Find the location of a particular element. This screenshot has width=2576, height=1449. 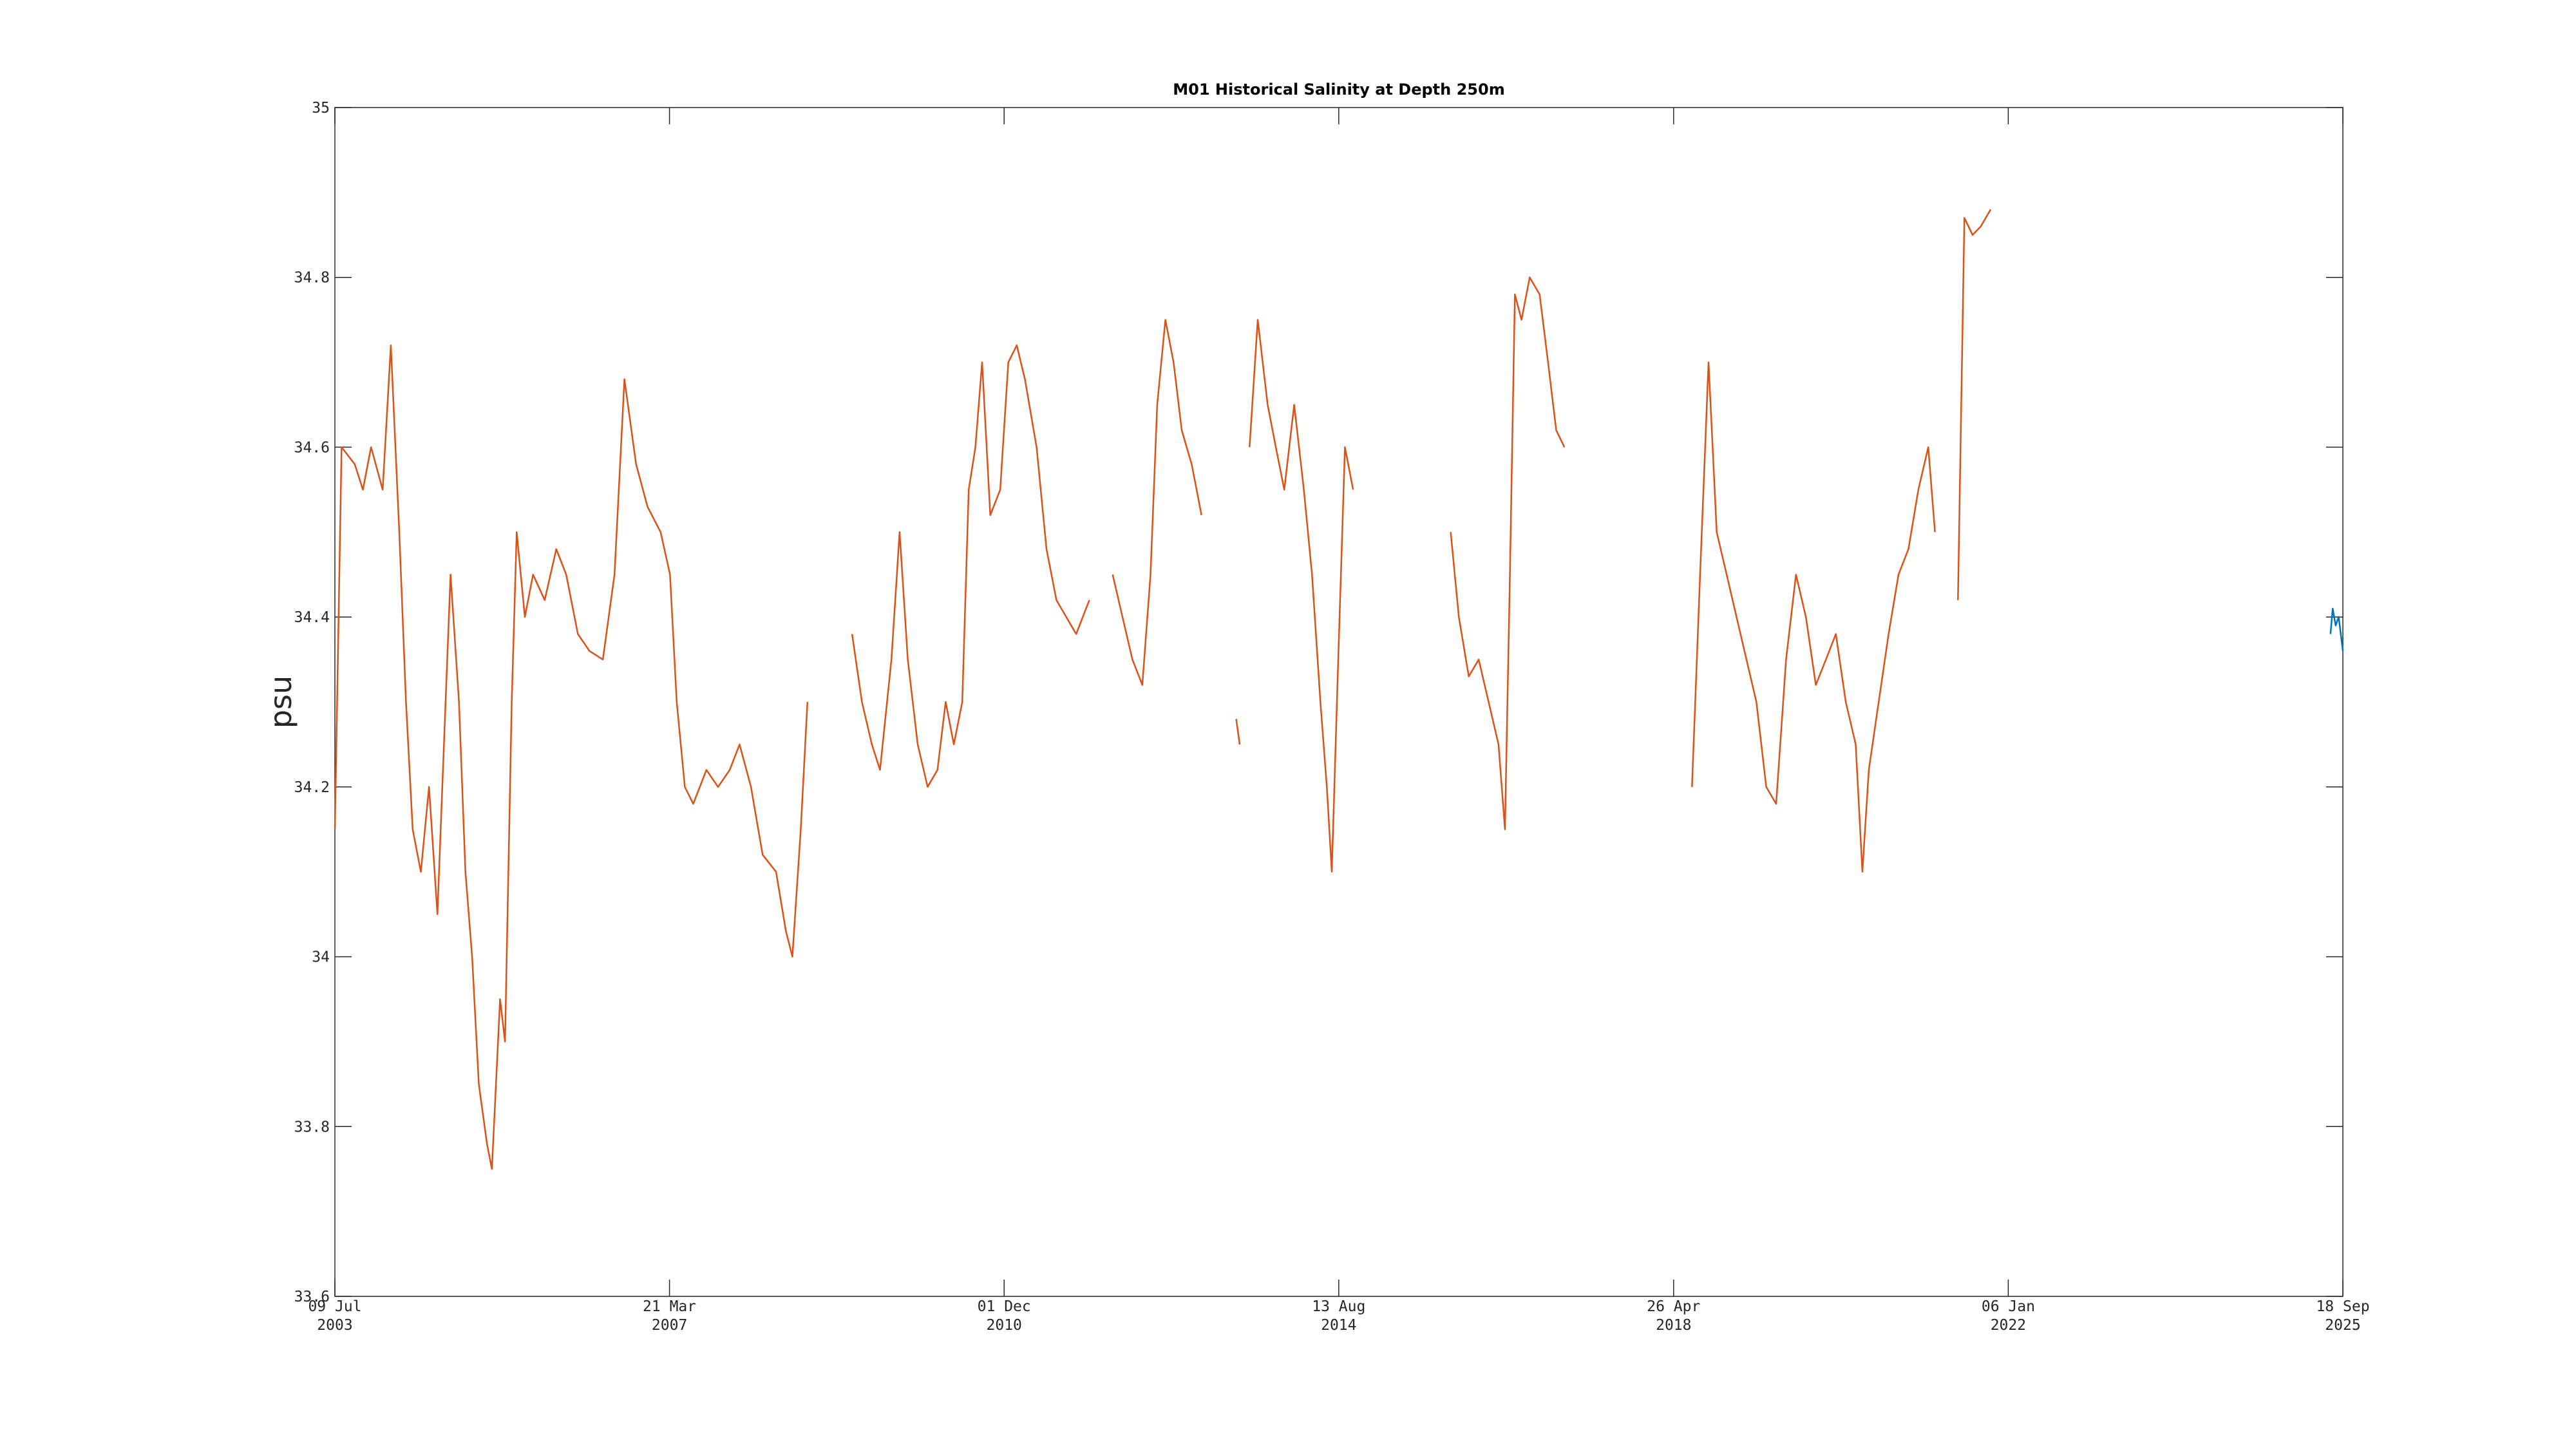

x-tick-label: 09 Jul is located at coordinates (334, 1306).